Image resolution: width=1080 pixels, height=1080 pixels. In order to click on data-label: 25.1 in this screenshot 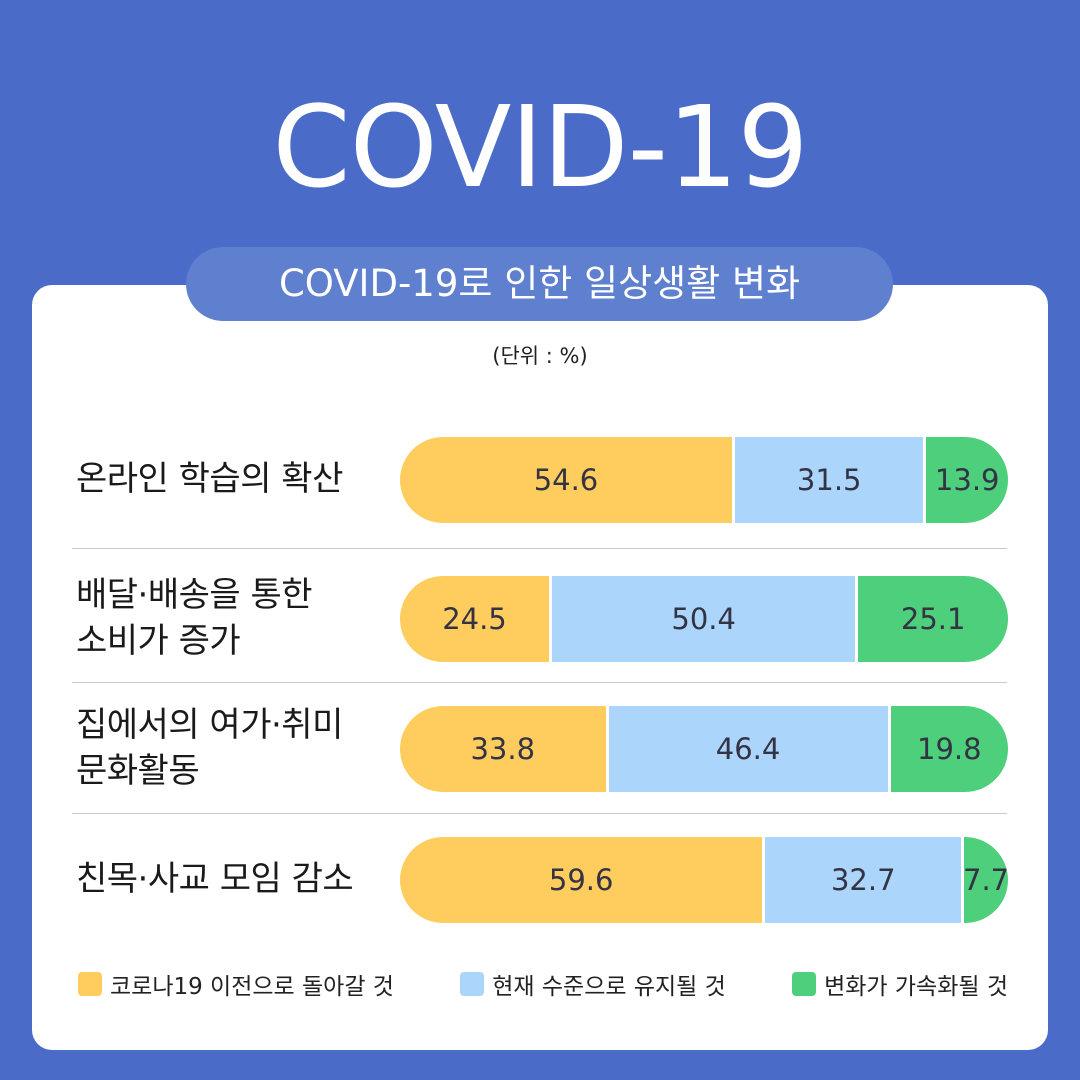, I will do `click(933, 619)`.